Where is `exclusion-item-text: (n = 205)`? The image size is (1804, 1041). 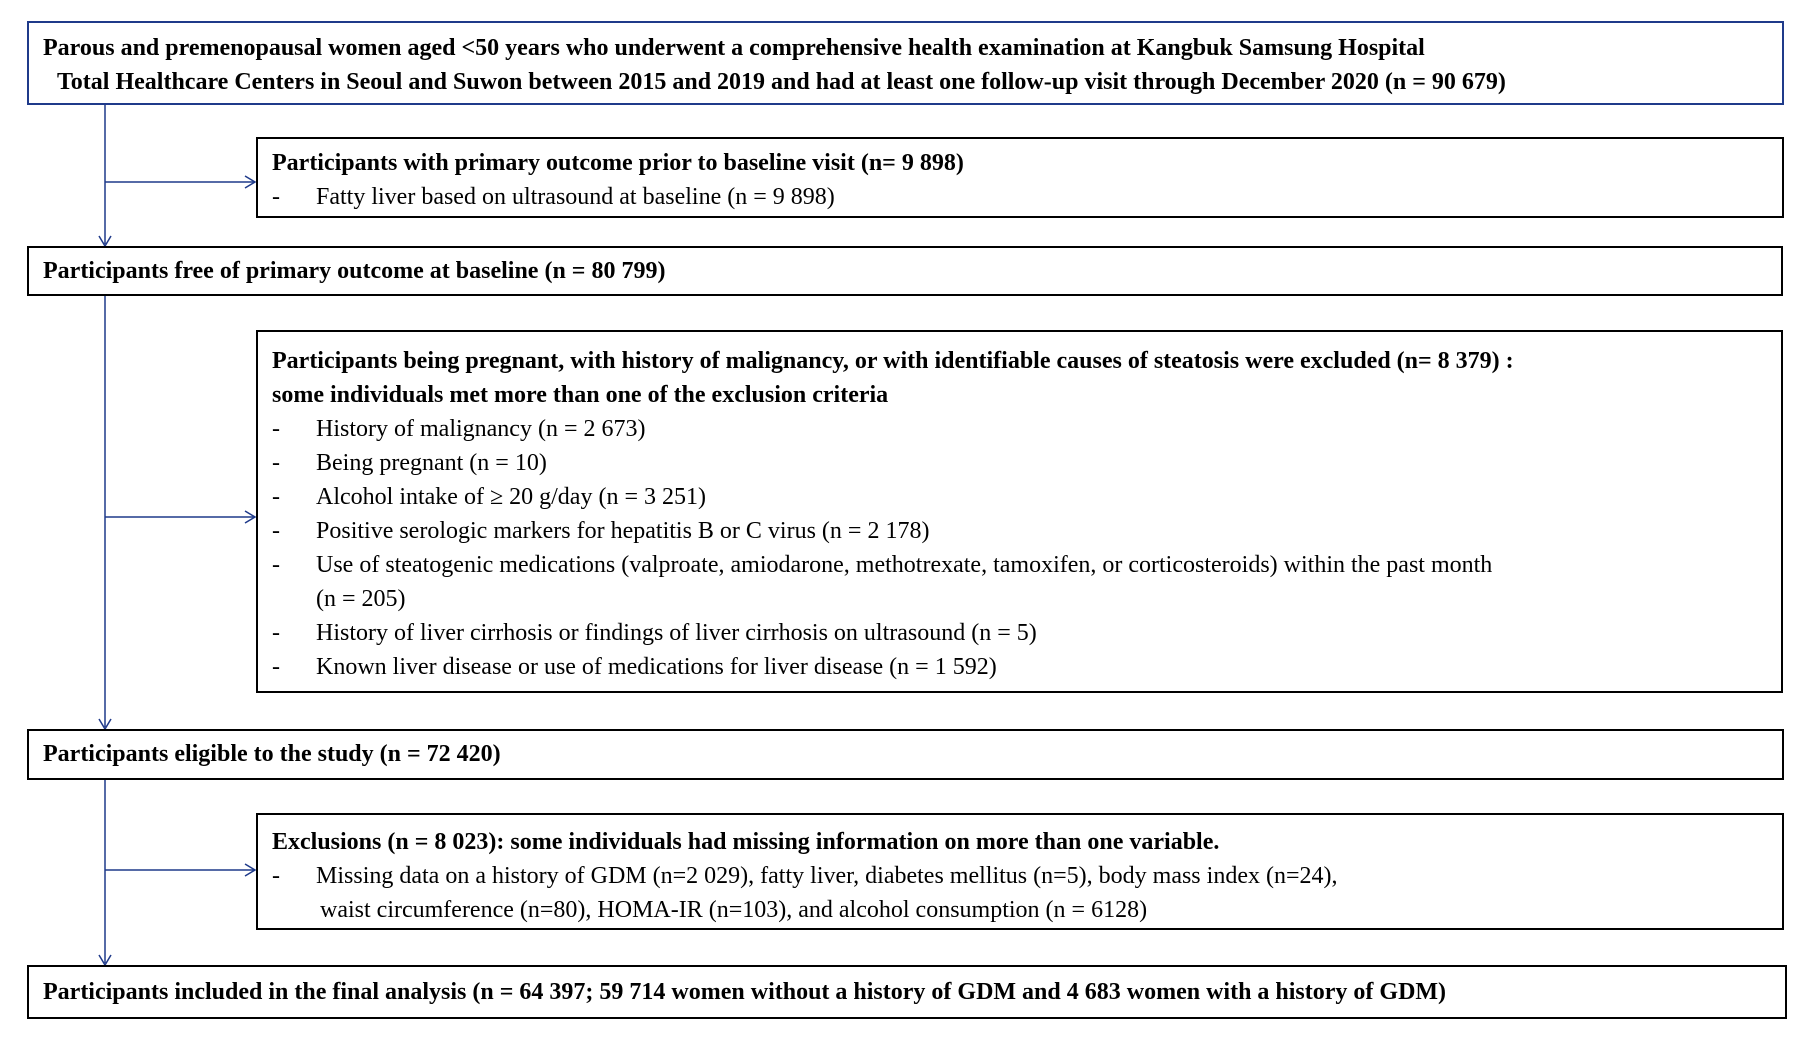
exclusion-item-text: (n = 205) is located at coordinates (361, 599).